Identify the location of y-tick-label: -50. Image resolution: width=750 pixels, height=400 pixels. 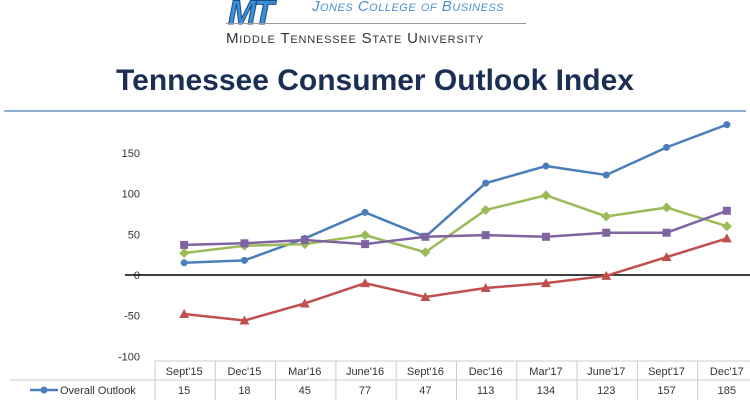
(132, 317).